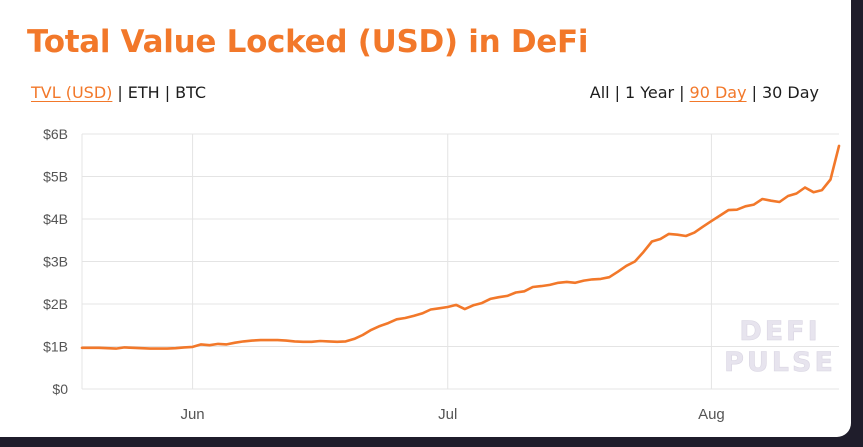 The height and width of the screenshot is (447, 863). Describe the element at coordinates (599, 92) in the screenshot. I see `range-option-all: All` at that location.